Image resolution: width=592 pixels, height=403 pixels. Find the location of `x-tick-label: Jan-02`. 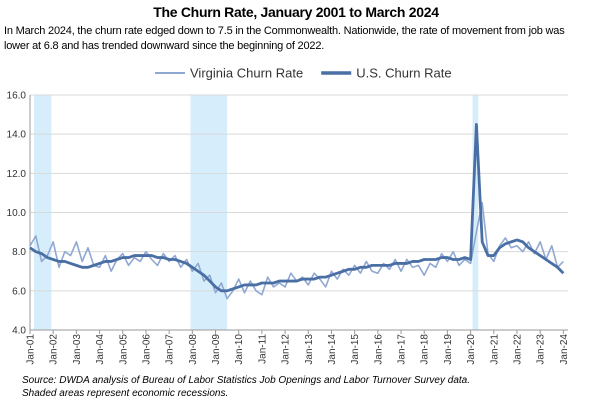

x-tick-label: Jan-02 is located at coordinates (54, 349).